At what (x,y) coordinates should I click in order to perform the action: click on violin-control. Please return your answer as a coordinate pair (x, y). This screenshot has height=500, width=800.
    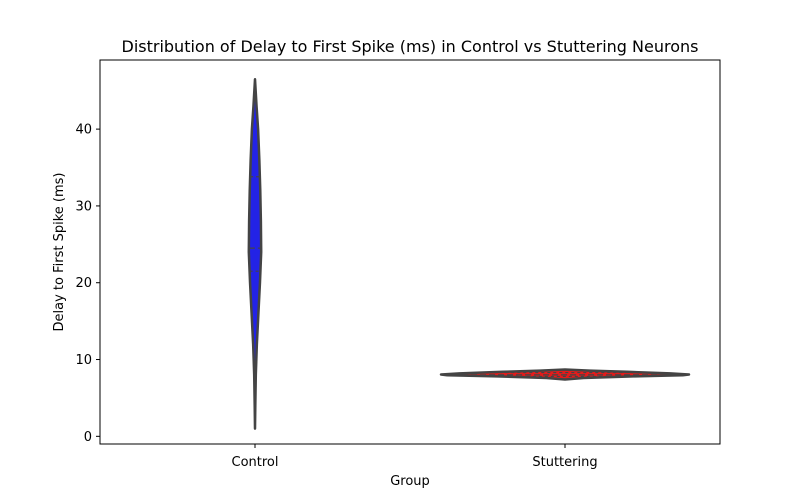
    Looking at the image, I should click on (255, 253).